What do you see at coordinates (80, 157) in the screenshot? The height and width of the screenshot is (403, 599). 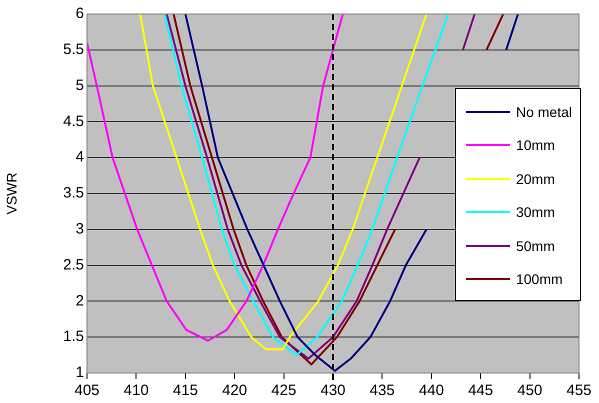 I see `y-tick-label: 4` at bounding box center [80, 157].